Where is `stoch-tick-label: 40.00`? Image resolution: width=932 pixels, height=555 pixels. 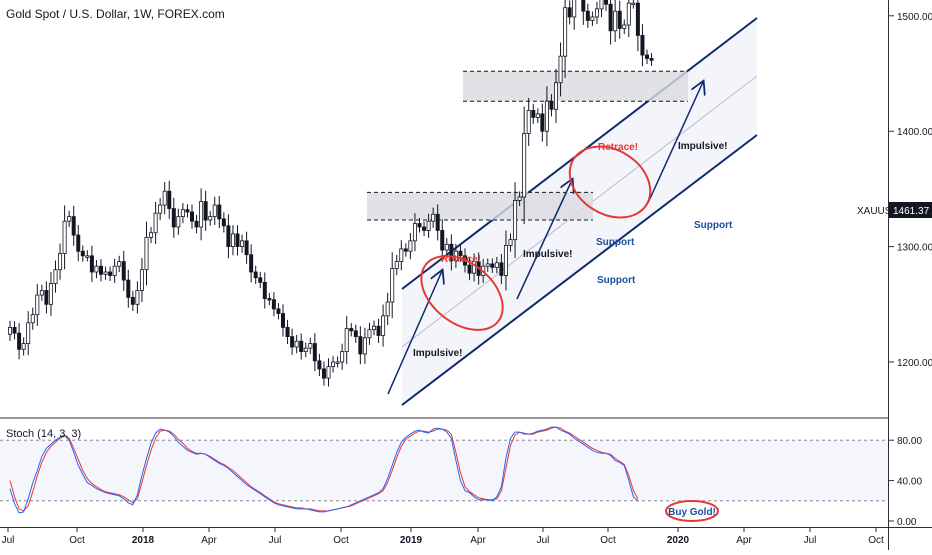 stoch-tick-label: 40.00 is located at coordinates (909, 482).